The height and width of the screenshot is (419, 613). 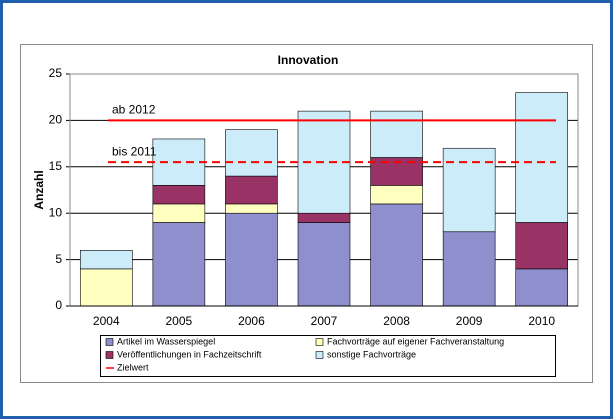 What do you see at coordinates (56, 73) in the screenshot?
I see `y-tick-label: 25` at bounding box center [56, 73].